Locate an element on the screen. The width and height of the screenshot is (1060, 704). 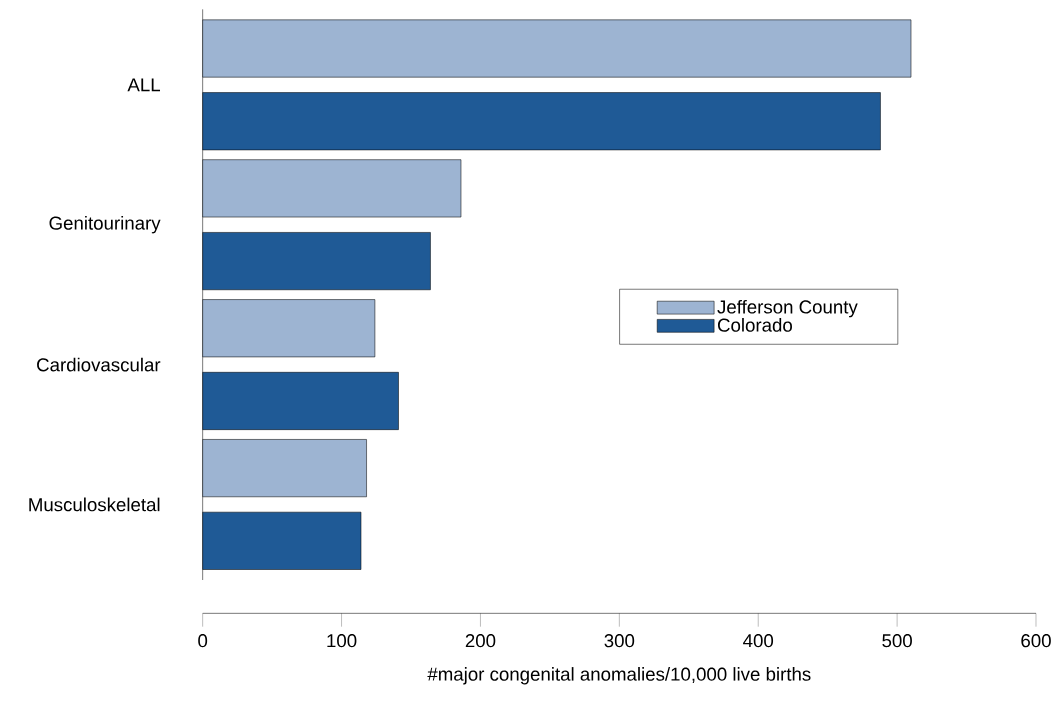
x-tick-label: 200 is located at coordinates (480, 641).